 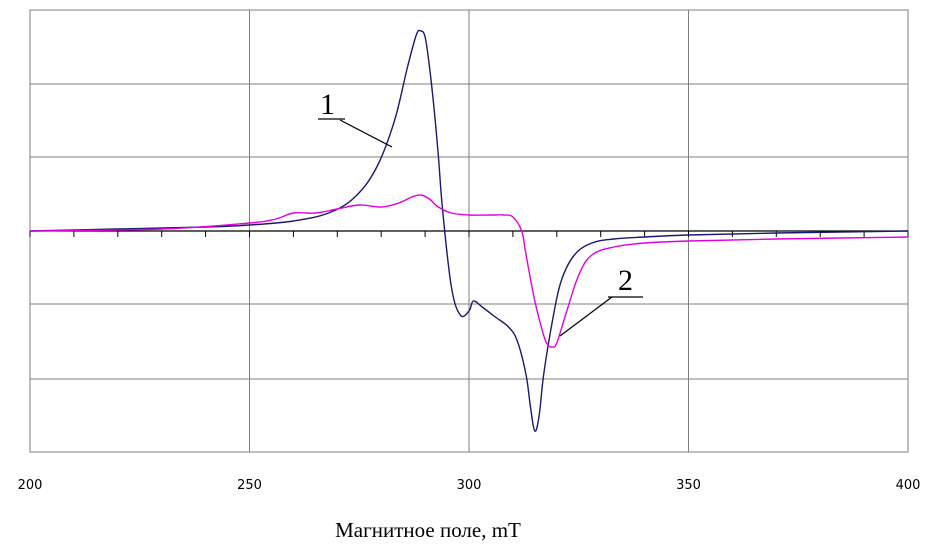 I want to click on x-tick-label: 250, so click(x=249, y=485).